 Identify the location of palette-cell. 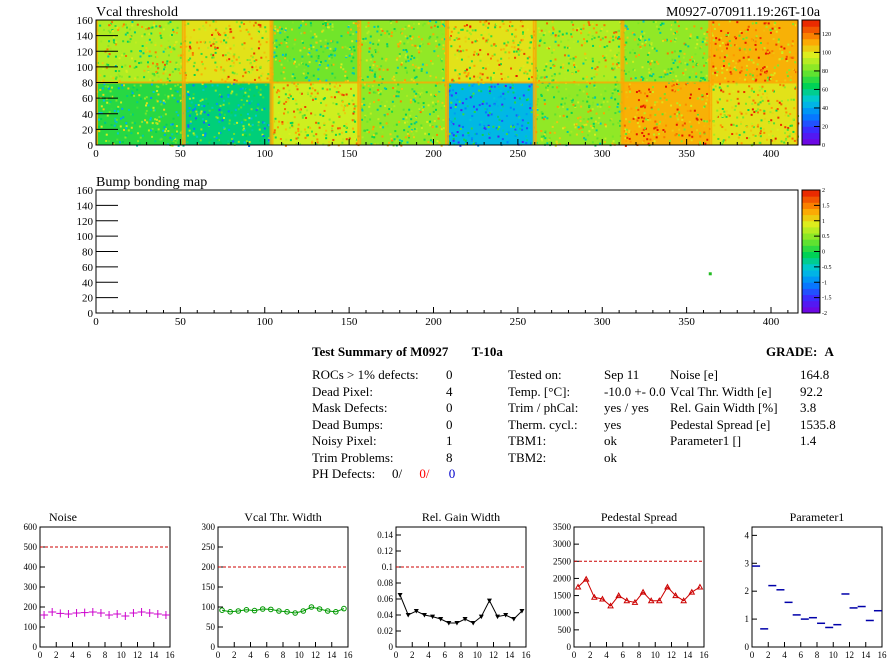
(811, 285).